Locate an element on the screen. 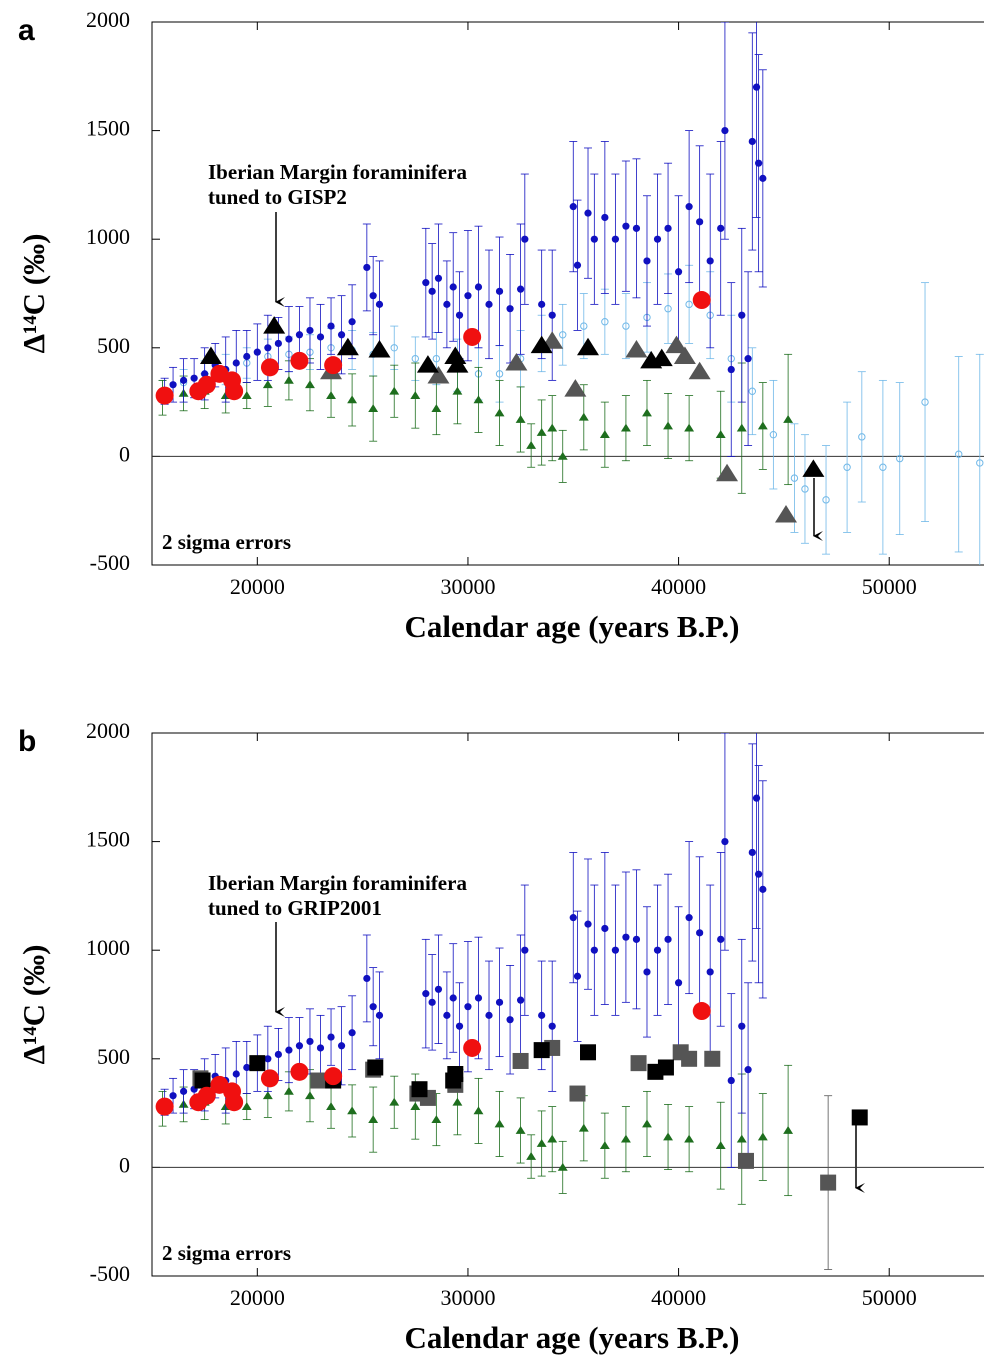 The image size is (984, 1355). note: 2 sigma errors is located at coordinates (226, 1253).